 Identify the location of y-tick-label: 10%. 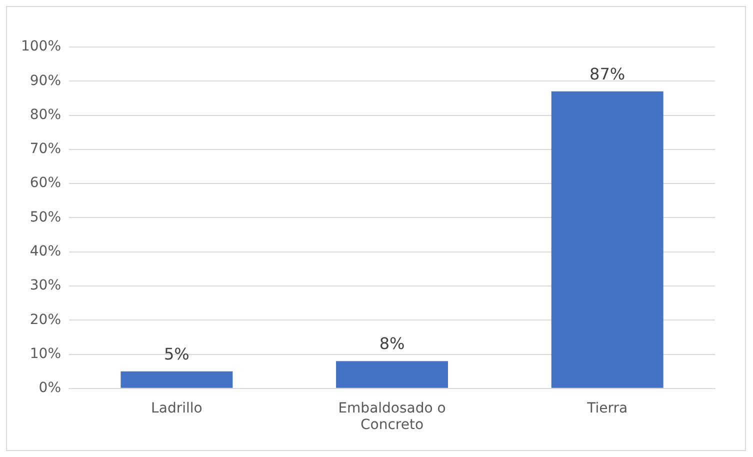
(46, 354).